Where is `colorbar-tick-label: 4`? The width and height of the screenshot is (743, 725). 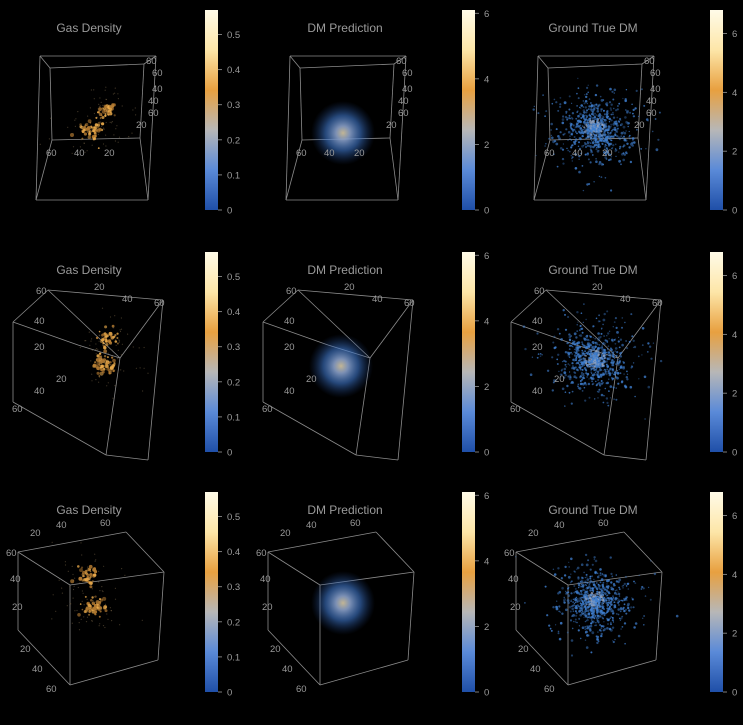 colorbar-tick-label: 4 is located at coordinates (486, 561).